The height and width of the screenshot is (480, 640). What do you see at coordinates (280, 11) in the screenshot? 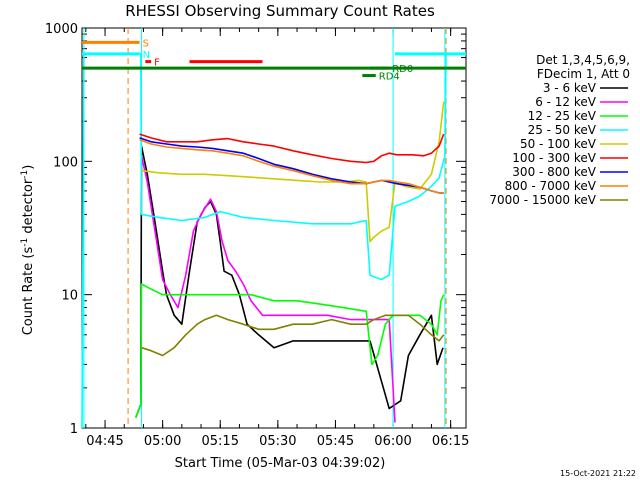
I see `chart-title: RHESSI Observing Summary Count Rates` at bounding box center [280, 11].